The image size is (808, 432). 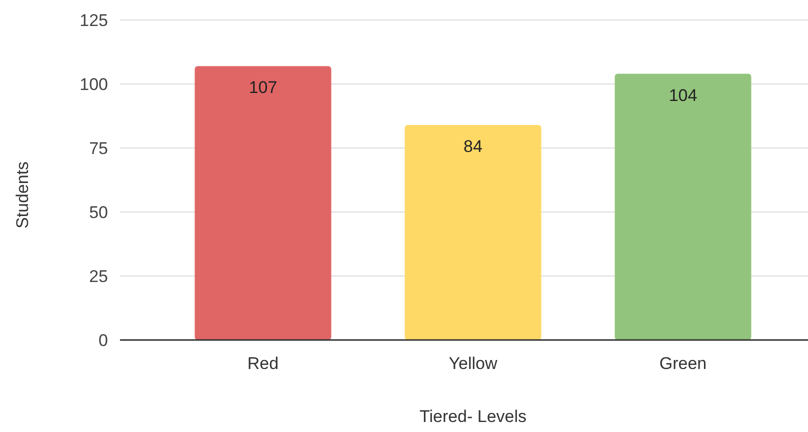 I want to click on x-tick-label: Yellow, so click(x=473, y=363).